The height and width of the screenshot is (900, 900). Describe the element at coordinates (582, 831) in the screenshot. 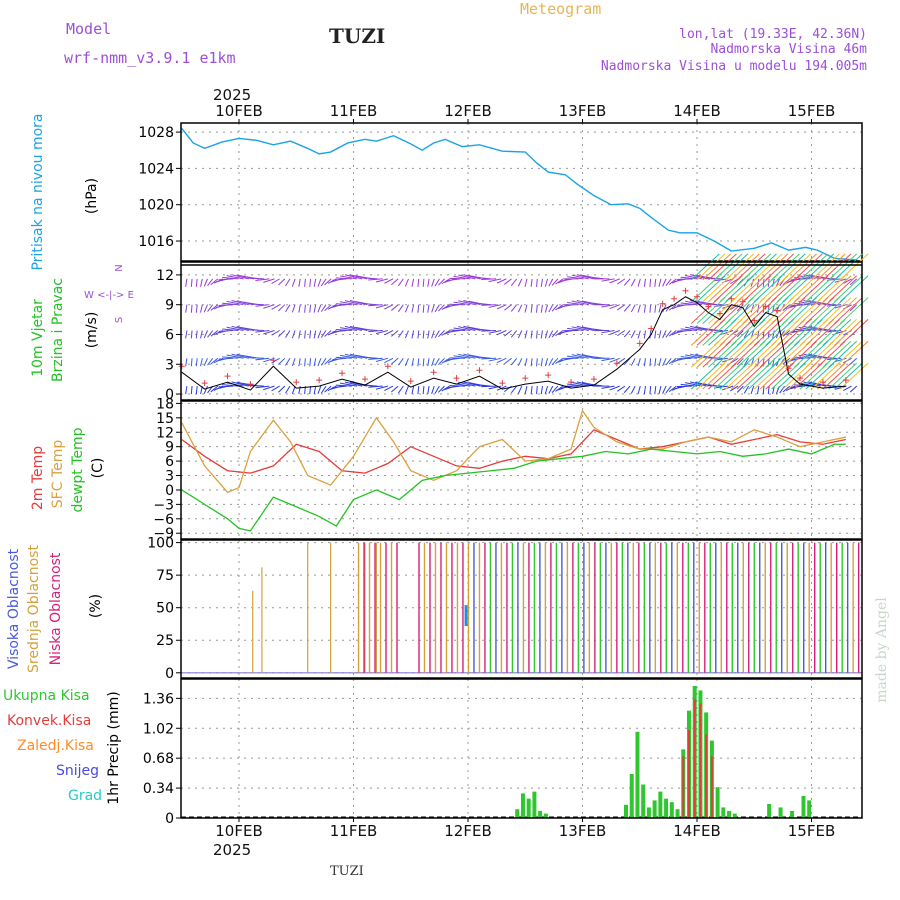

I see `x-tick-bottom-13feb: 13FEB` at that location.